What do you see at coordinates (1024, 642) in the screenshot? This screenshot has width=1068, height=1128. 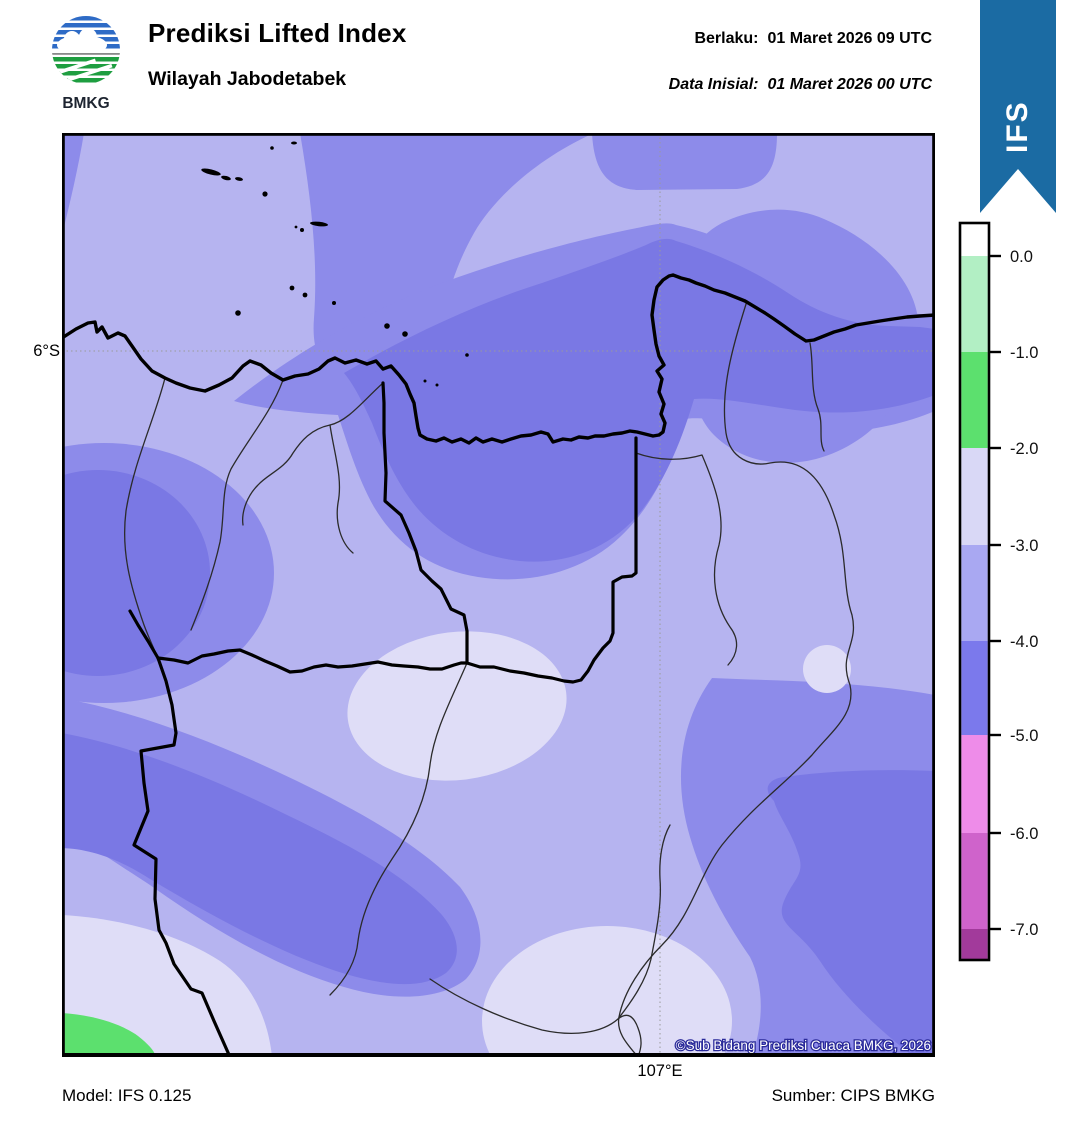 I see `svg-text: -4.0` at bounding box center [1024, 642].